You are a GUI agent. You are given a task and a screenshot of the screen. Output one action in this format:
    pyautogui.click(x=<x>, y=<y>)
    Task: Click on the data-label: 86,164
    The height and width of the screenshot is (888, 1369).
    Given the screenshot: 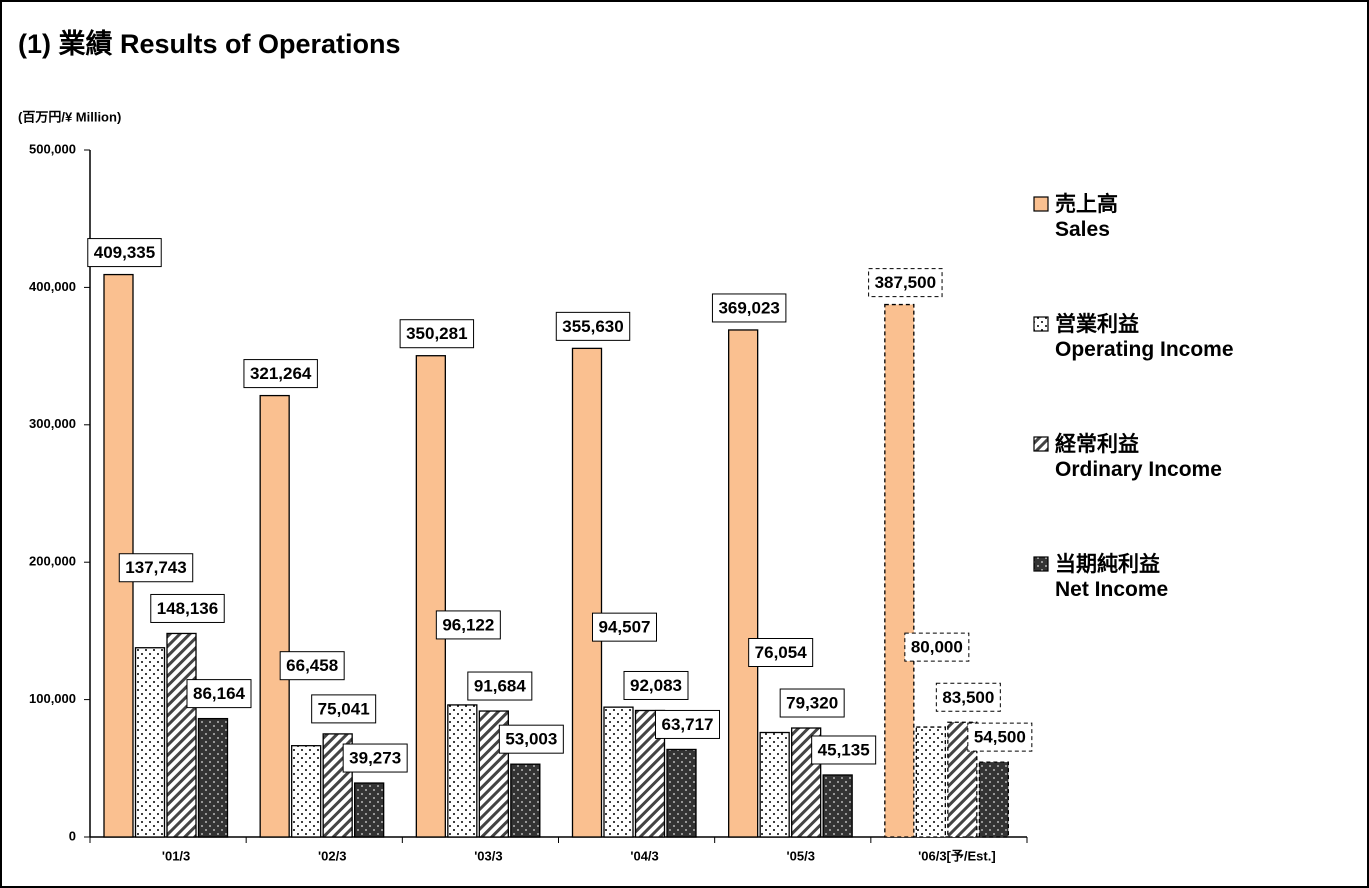 What is the action you would take?
    pyautogui.click(x=219, y=693)
    